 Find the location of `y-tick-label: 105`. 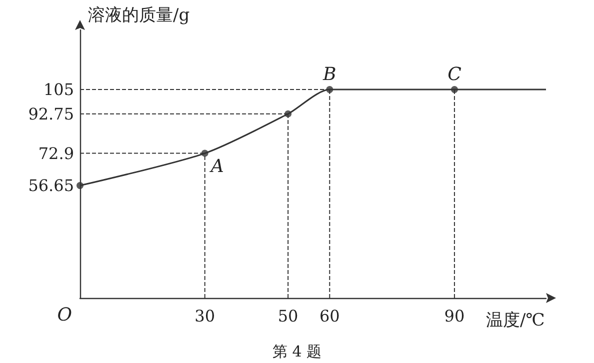

y-tick-label: 105 is located at coordinates (58, 90).